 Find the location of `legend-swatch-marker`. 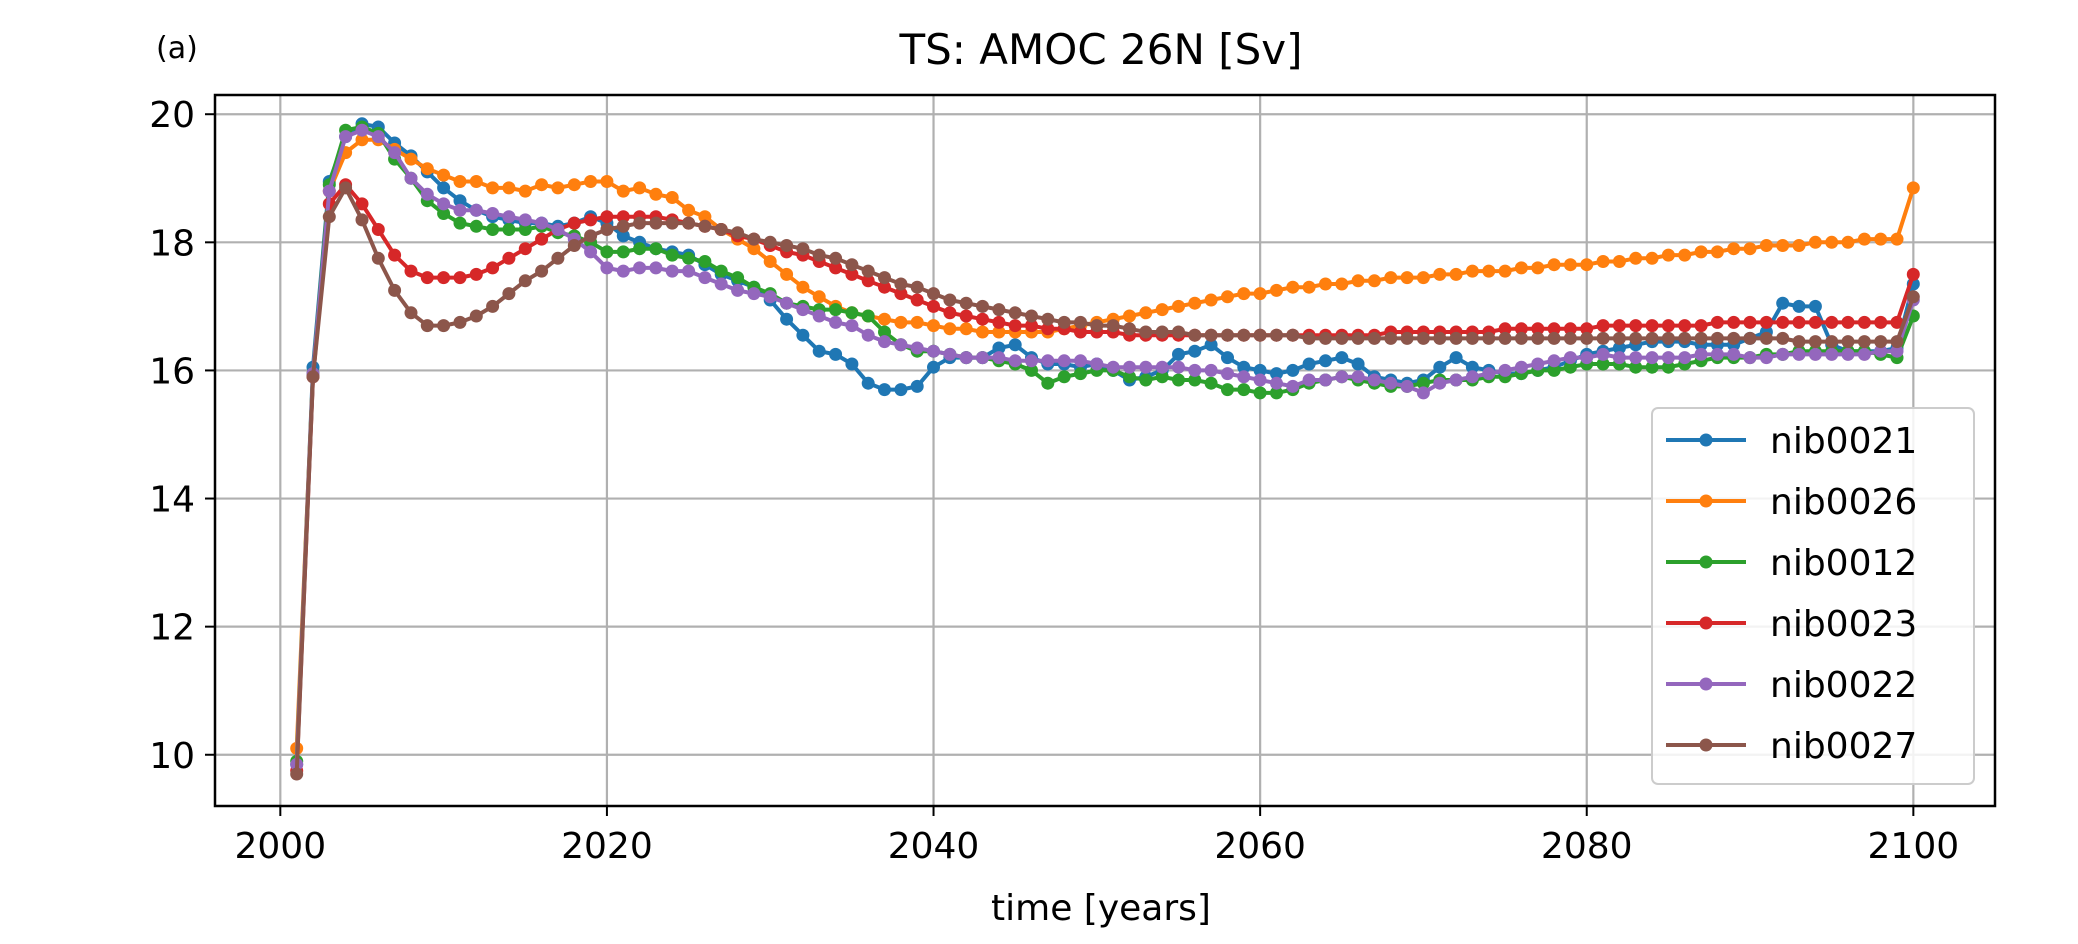

legend-swatch-marker is located at coordinates (1706, 440).